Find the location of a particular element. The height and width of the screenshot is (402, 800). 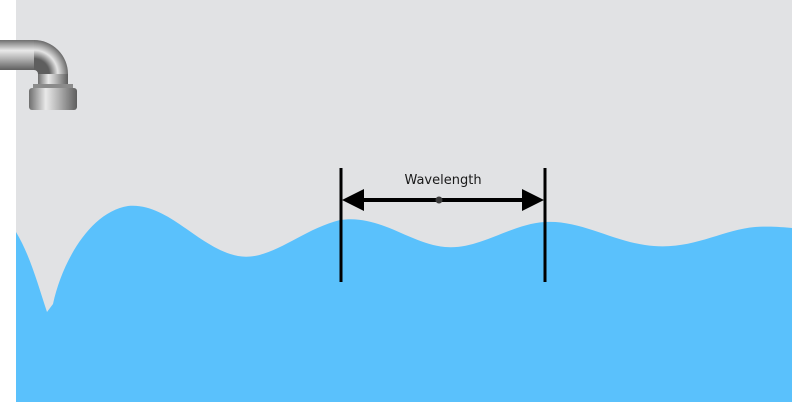

double-arrow-icon is located at coordinates (443, 200).